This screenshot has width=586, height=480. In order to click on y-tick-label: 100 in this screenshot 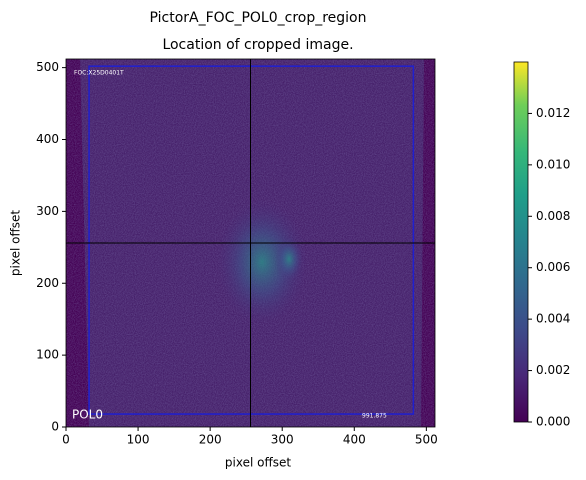, I will do `click(47, 355)`.